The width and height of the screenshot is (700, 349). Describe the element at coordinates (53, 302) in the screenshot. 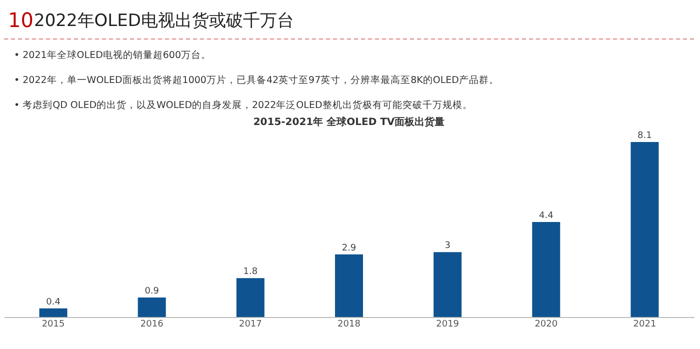

I see `data-label: 0.4` at that location.